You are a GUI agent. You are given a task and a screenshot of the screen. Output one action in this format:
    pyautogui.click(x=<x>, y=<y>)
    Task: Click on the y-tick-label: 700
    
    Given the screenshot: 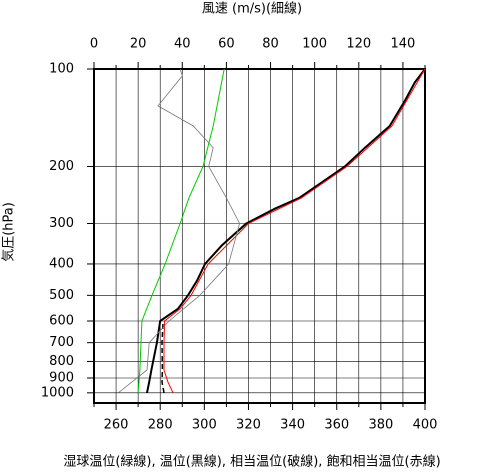 What is the action you would take?
    pyautogui.click(x=61, y=342)
    